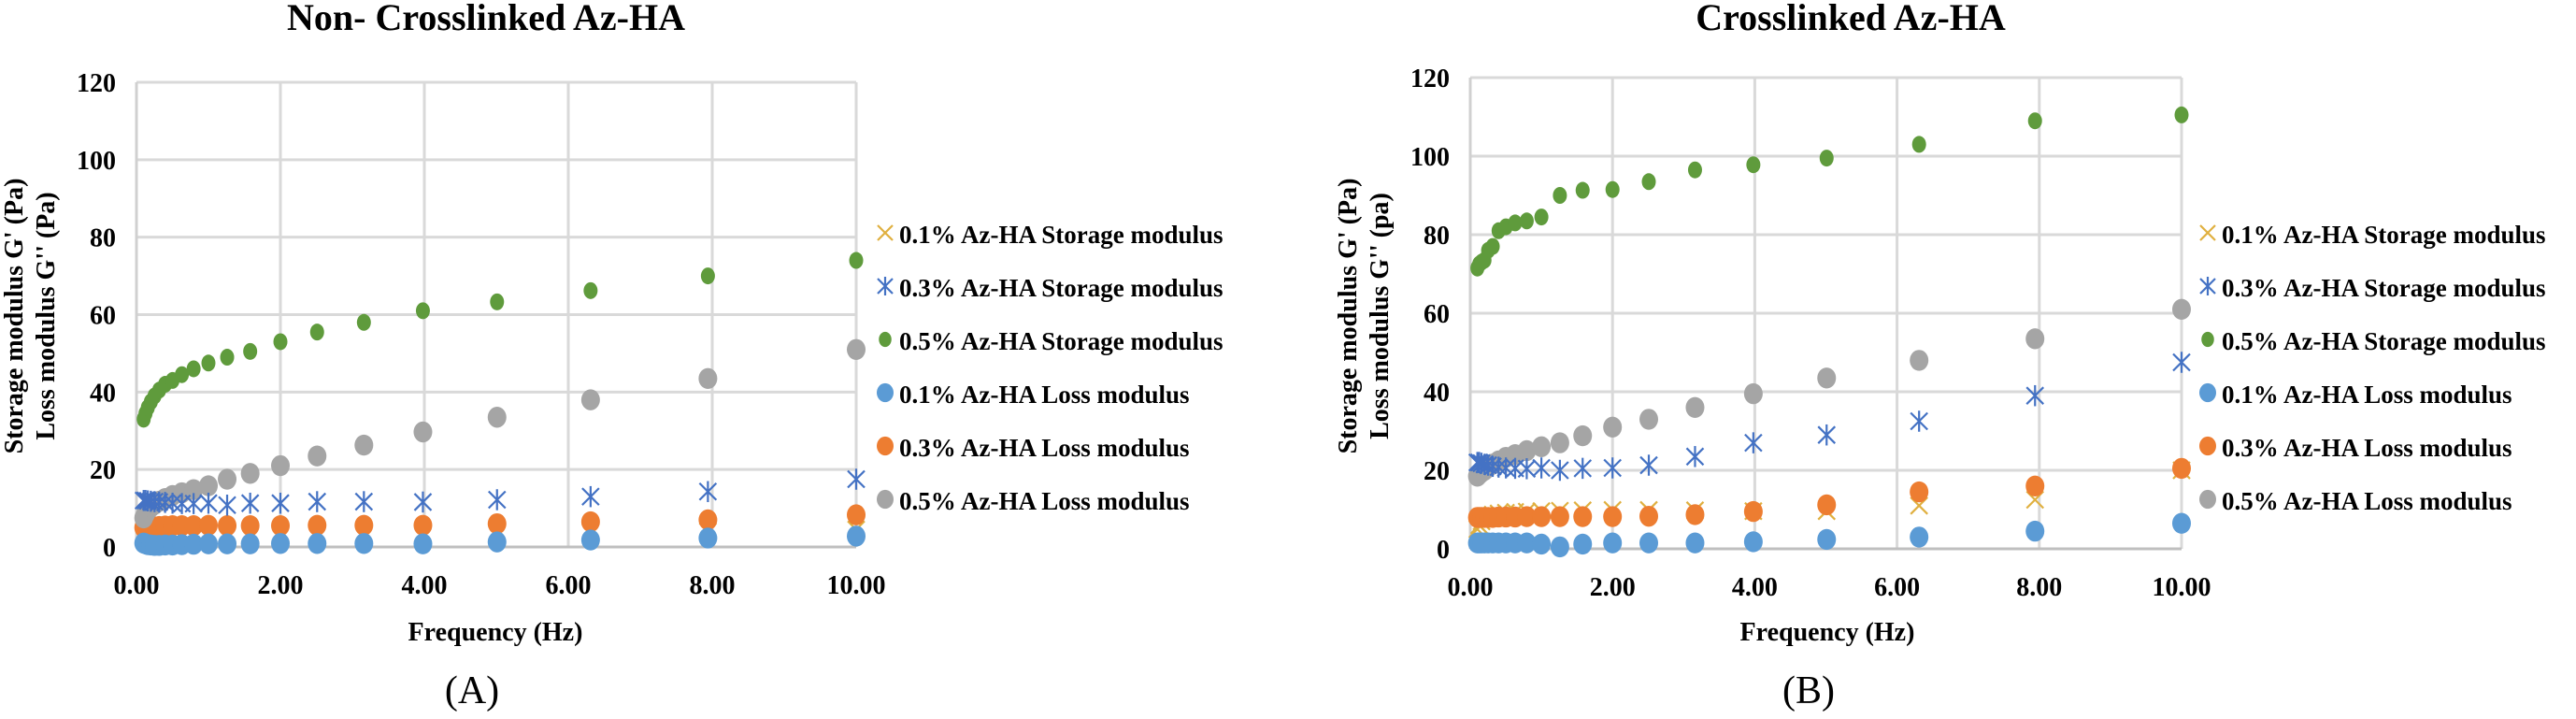 This screenshot has width=2576, height=719. I want to click on data-points, so click(500, 404).